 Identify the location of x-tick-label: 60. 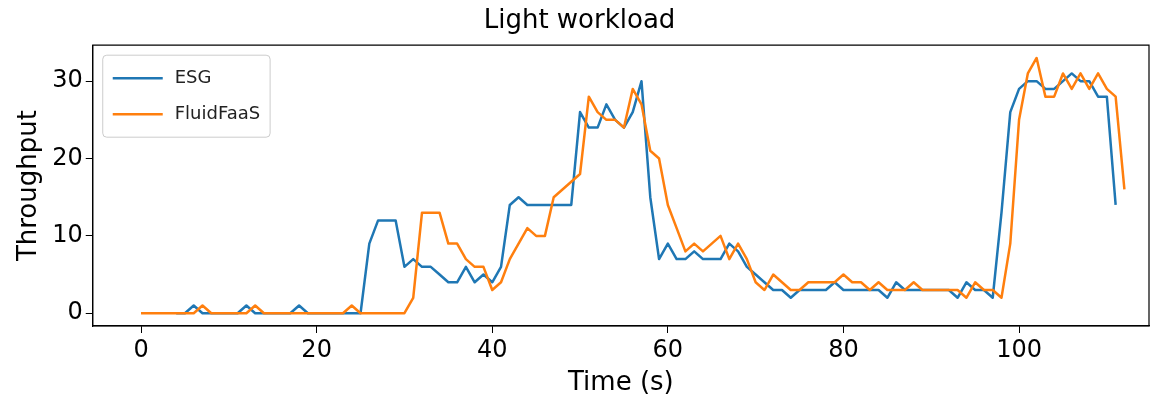
(668, 348).